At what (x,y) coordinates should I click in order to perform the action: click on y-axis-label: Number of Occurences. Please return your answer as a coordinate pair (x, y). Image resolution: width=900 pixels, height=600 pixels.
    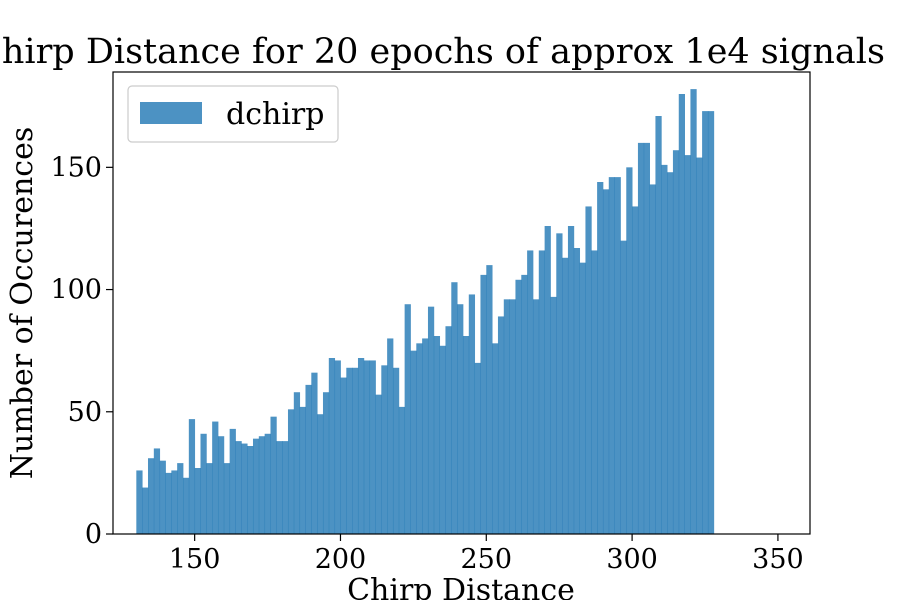
    Looking at the image, I should click on (22, 303).